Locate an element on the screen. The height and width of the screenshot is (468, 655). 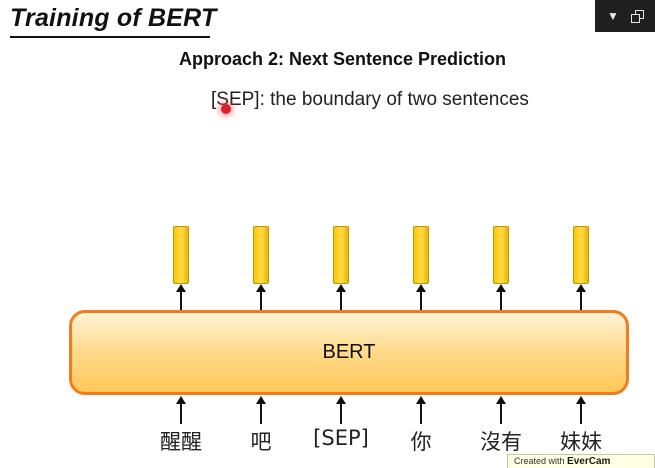
window-controls: ▼ is located at coordinates (625, 16).